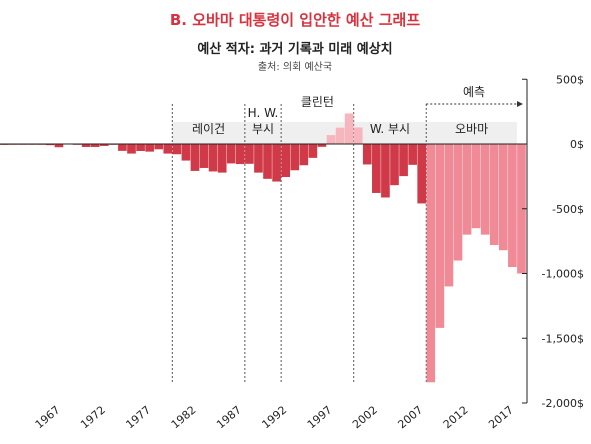 Image resolution: width=591 pixels, height=444 pixels. What do you see at coordinates (563, 403) in the screenshot?
I see `y-tick-label: -2,000$` at bounding box center [563, 403].